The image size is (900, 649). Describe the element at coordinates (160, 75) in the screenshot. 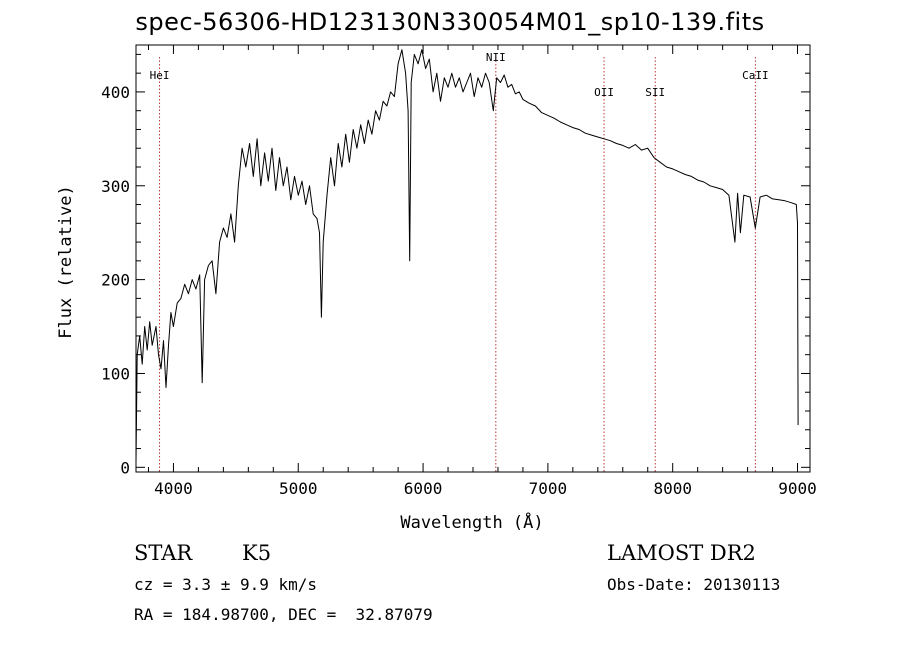

I see `spectral-line-label-hei: HeI` at that location.